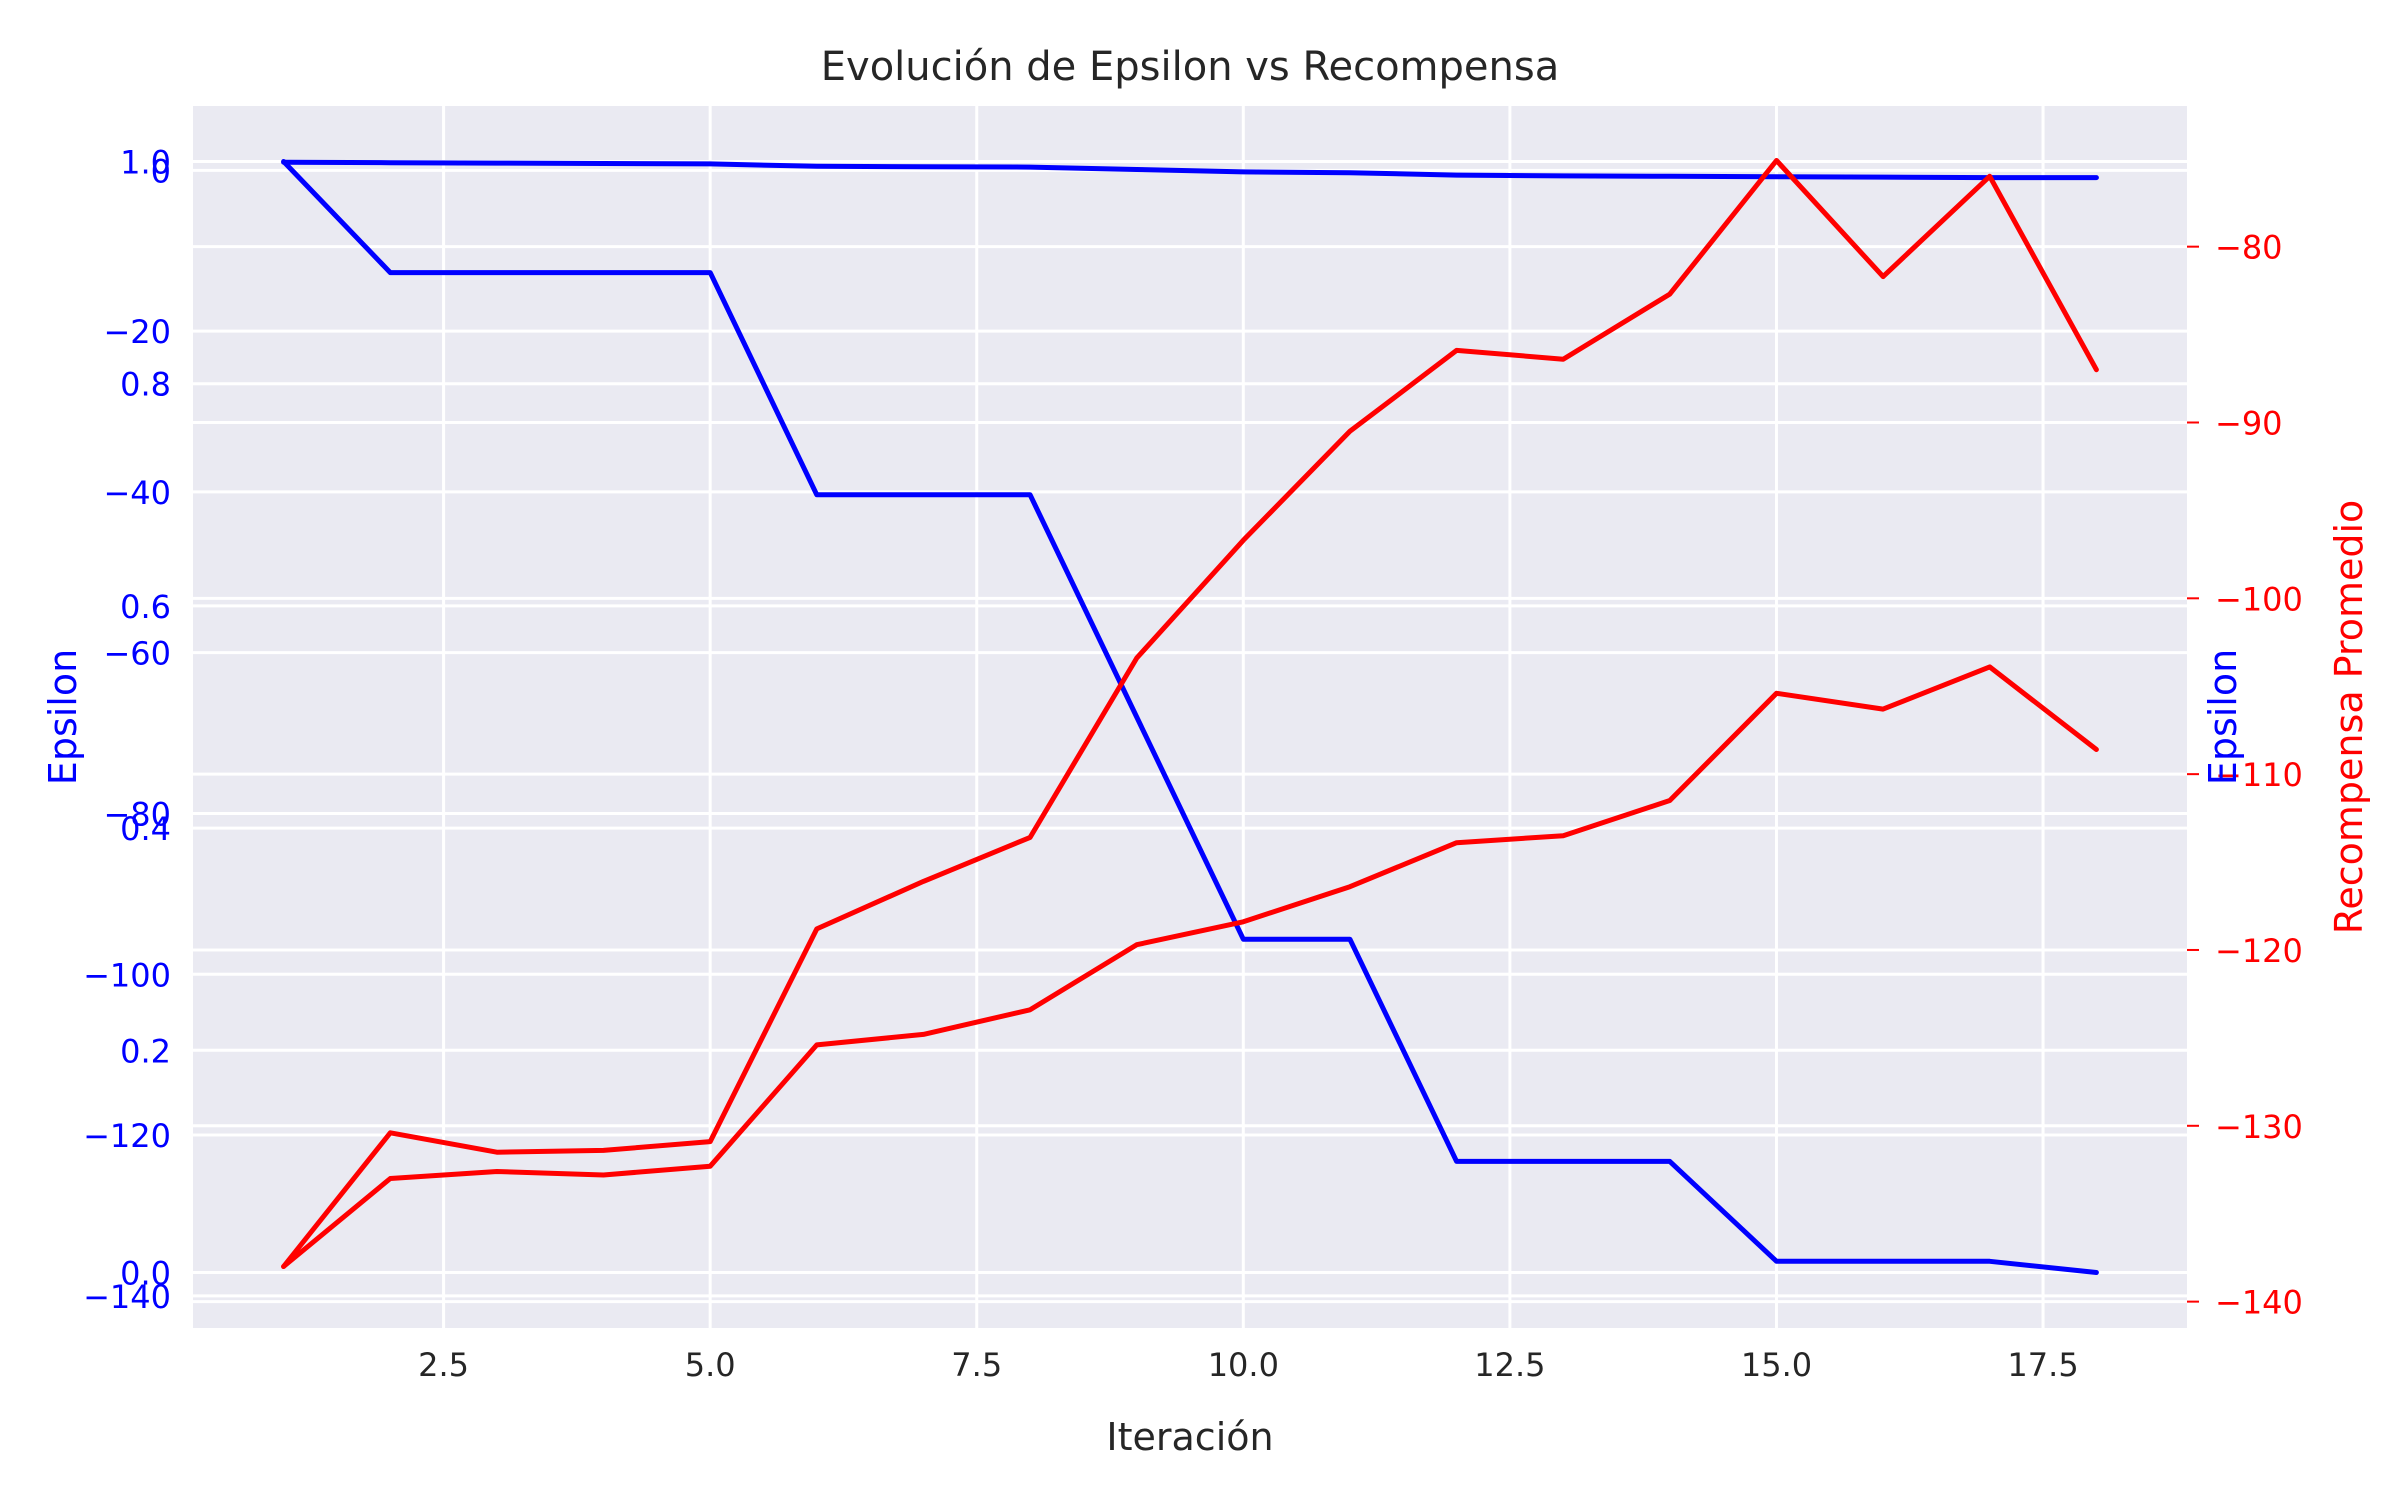 This screenshot has height=1500, width=2400. I want to click on x-tick-label: 7.5, so click(976, 1365).